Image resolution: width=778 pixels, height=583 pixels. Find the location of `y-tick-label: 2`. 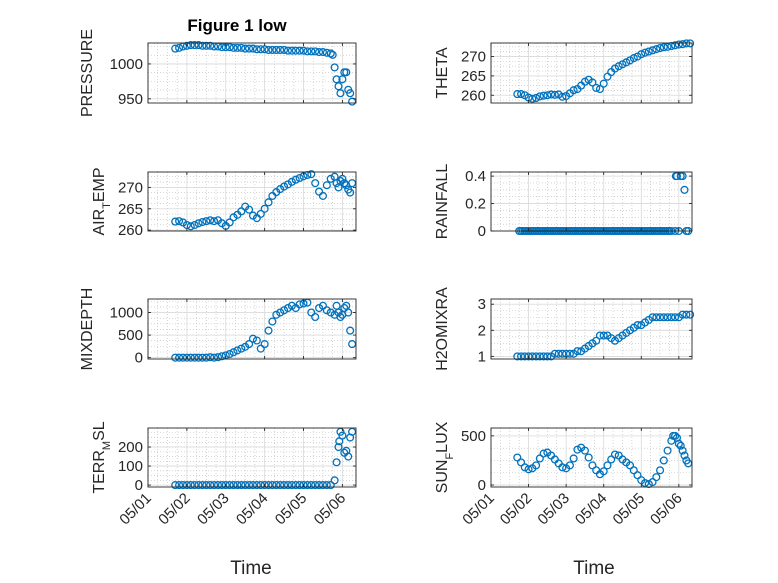

y-tick-label: 2 is located at coordinates (482, 330).